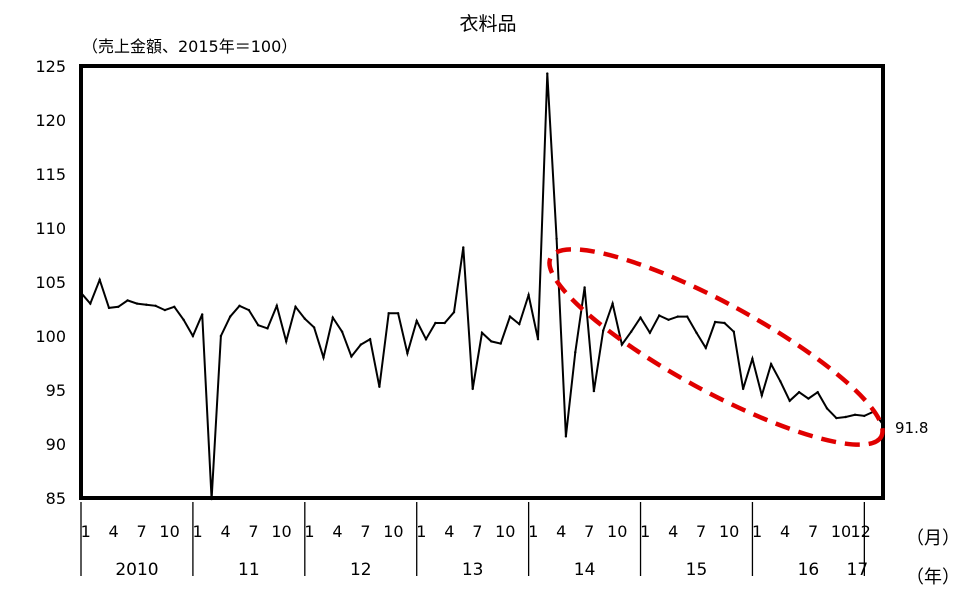  I want to click on year-tick-label: 13, so click(473, 570).